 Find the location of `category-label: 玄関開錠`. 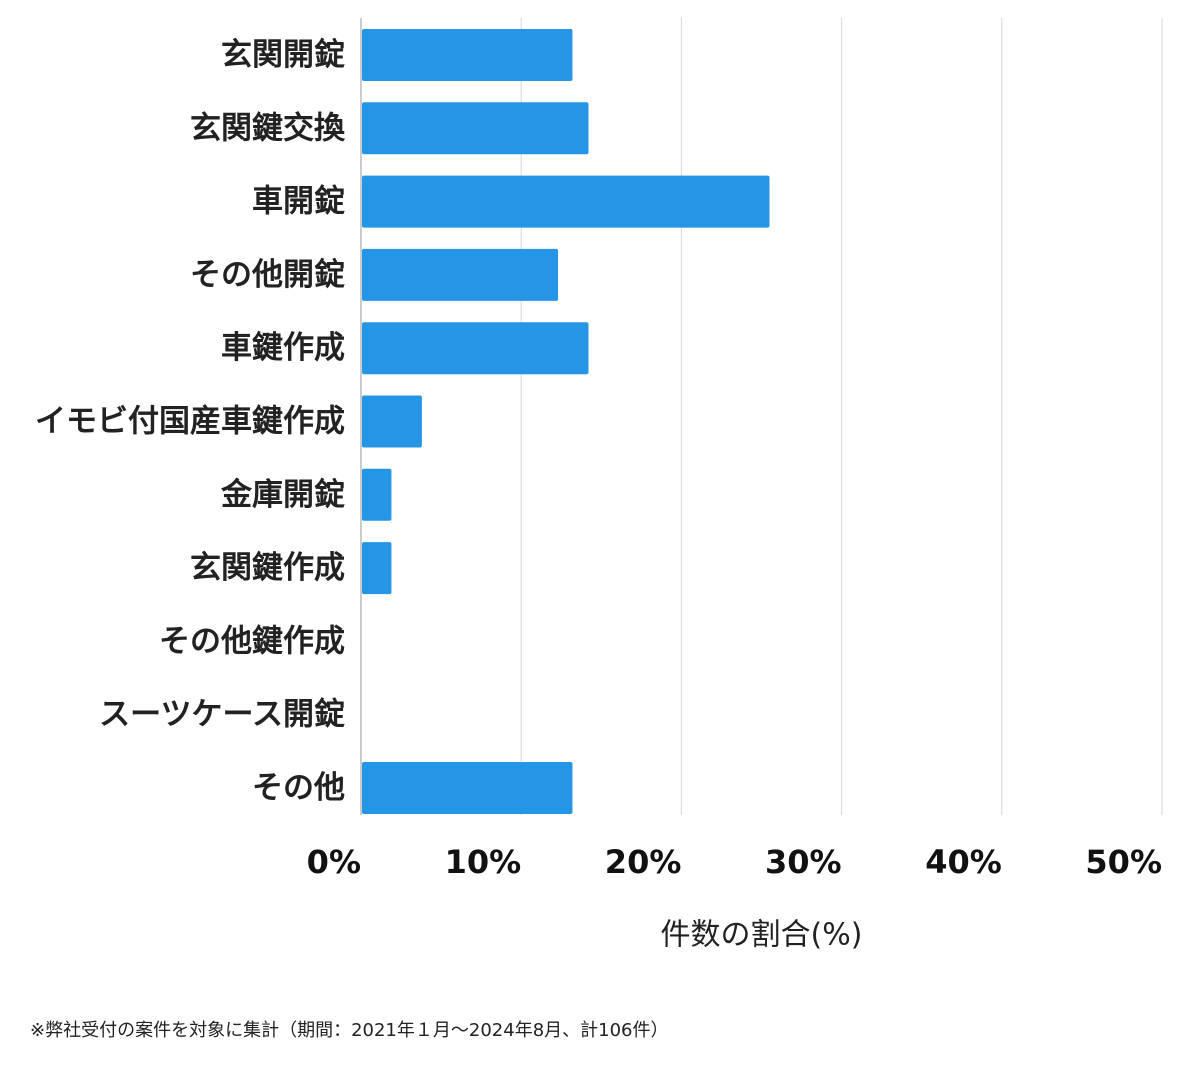

category-label: 玄関開錠 is located at coordinates (283, 55).